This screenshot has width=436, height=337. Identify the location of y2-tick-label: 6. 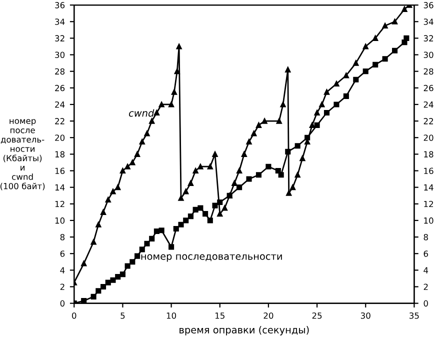
(426, 253).